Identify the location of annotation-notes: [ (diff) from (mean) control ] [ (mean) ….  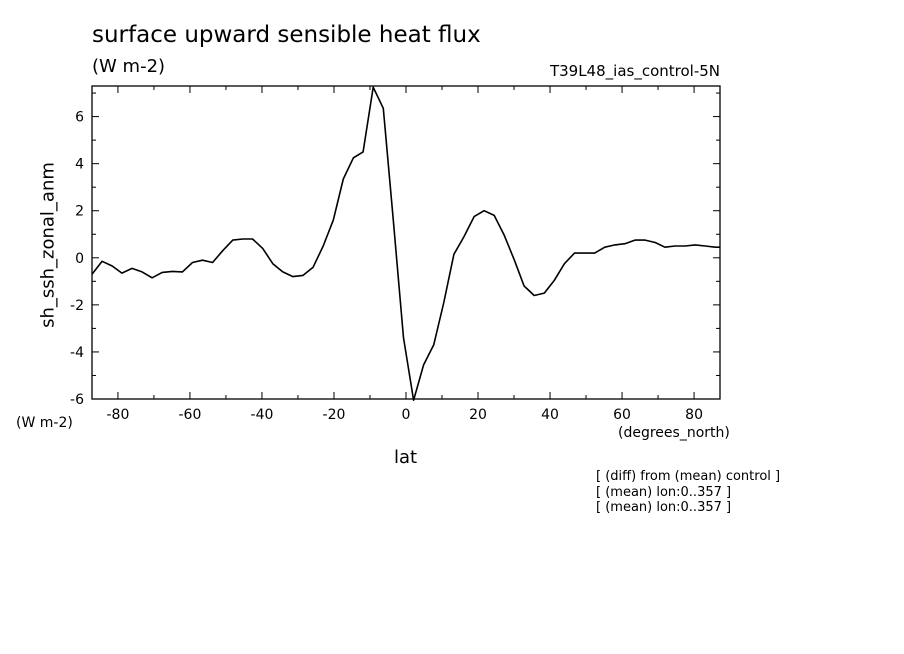
(688, 492).